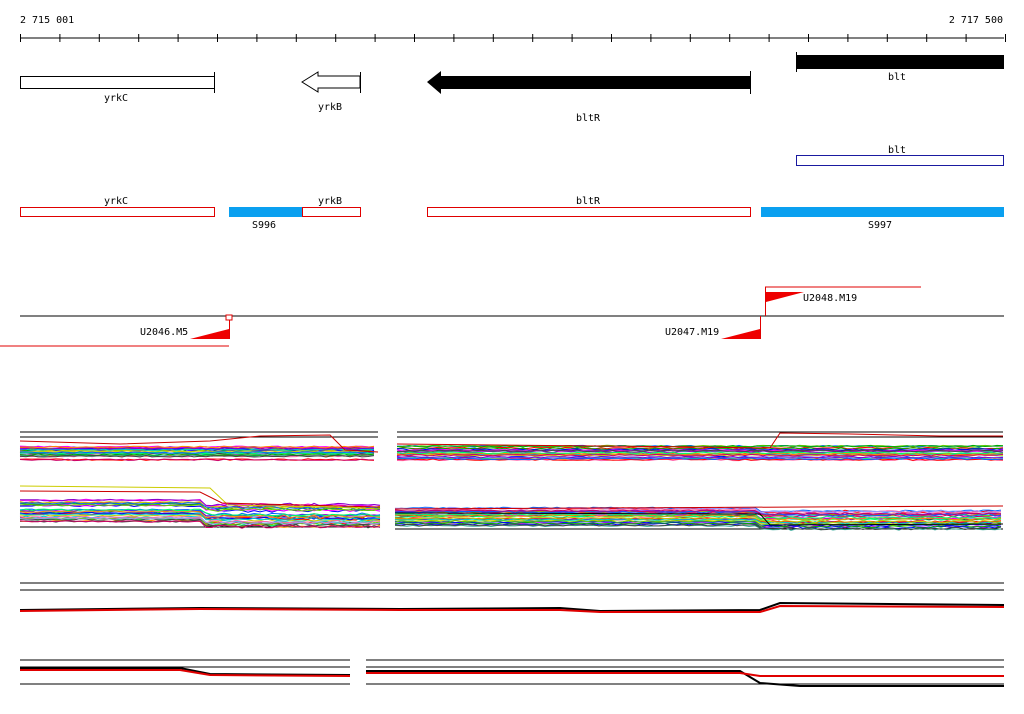  Describe the element at coordinates (588, 82) in the screenshot. I see `gene-bltR-arrow` at that location.